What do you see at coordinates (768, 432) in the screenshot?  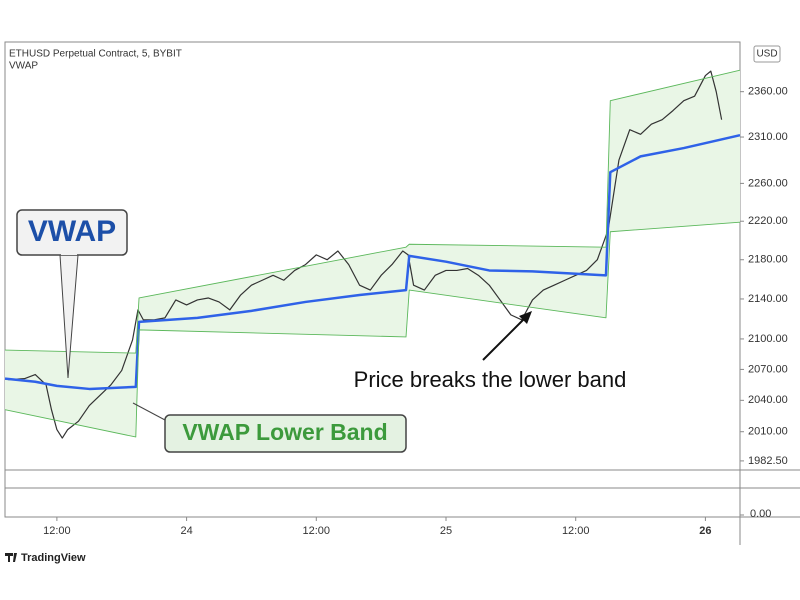 I see `y-tick-label: 2010.00` at bounding box center [768, 432].